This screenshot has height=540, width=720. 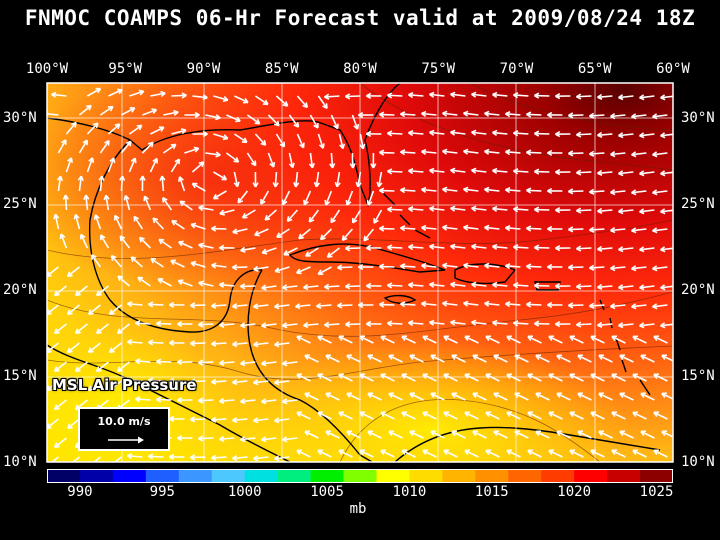 What do you see at coordinates (698, 118) in the screenshot?
I see `latitude-label-right: 30°N` at bounding box center [698, 118].